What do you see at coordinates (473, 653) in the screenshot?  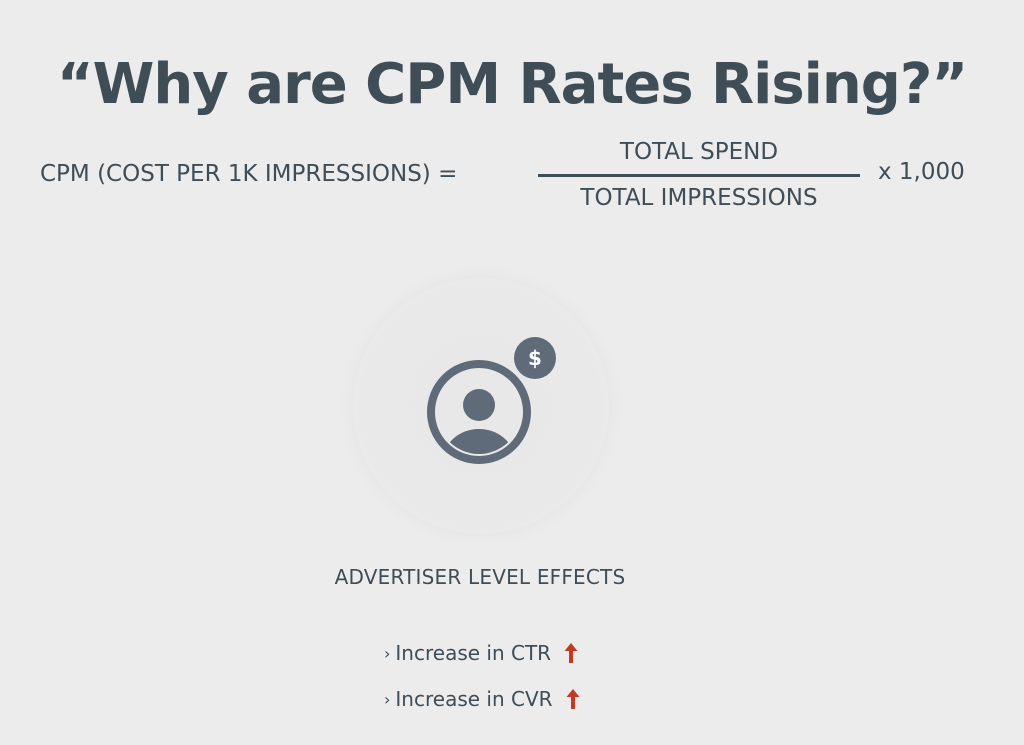 I see `effect-text: Increase in CTR` at bounding box center [473, 653].